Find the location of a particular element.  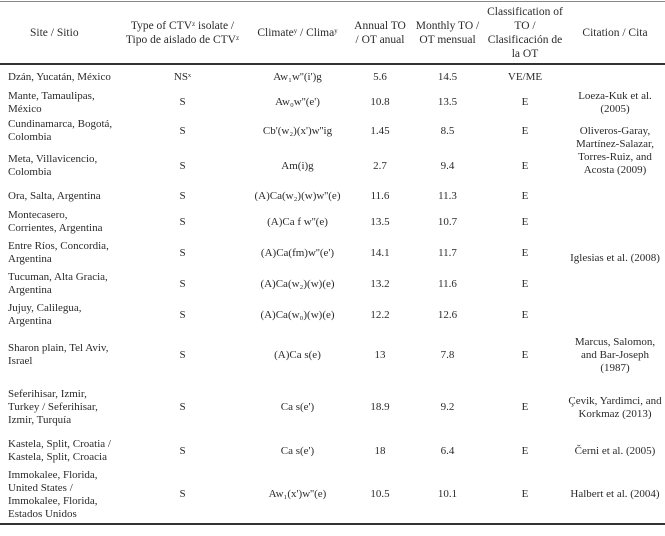

cell-site: Mante, Tamaulipas, México is located at coordinates (51, 102).